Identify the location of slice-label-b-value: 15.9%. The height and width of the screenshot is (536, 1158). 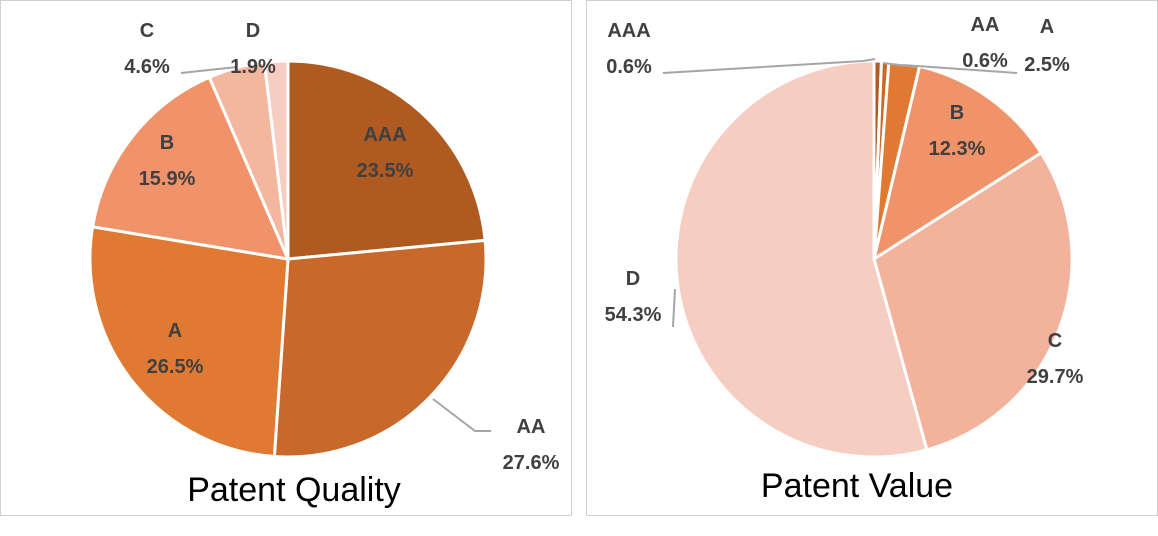
(167, 179).